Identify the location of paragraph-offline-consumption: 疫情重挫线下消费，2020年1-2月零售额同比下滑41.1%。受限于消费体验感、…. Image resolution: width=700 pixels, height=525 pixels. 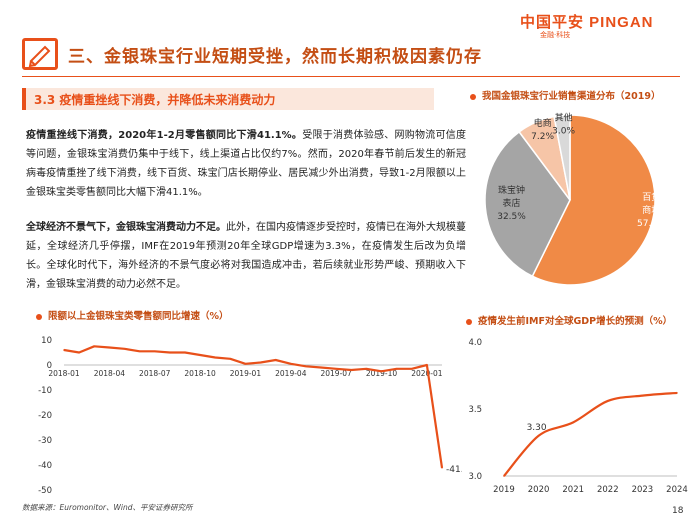
(246, 164).